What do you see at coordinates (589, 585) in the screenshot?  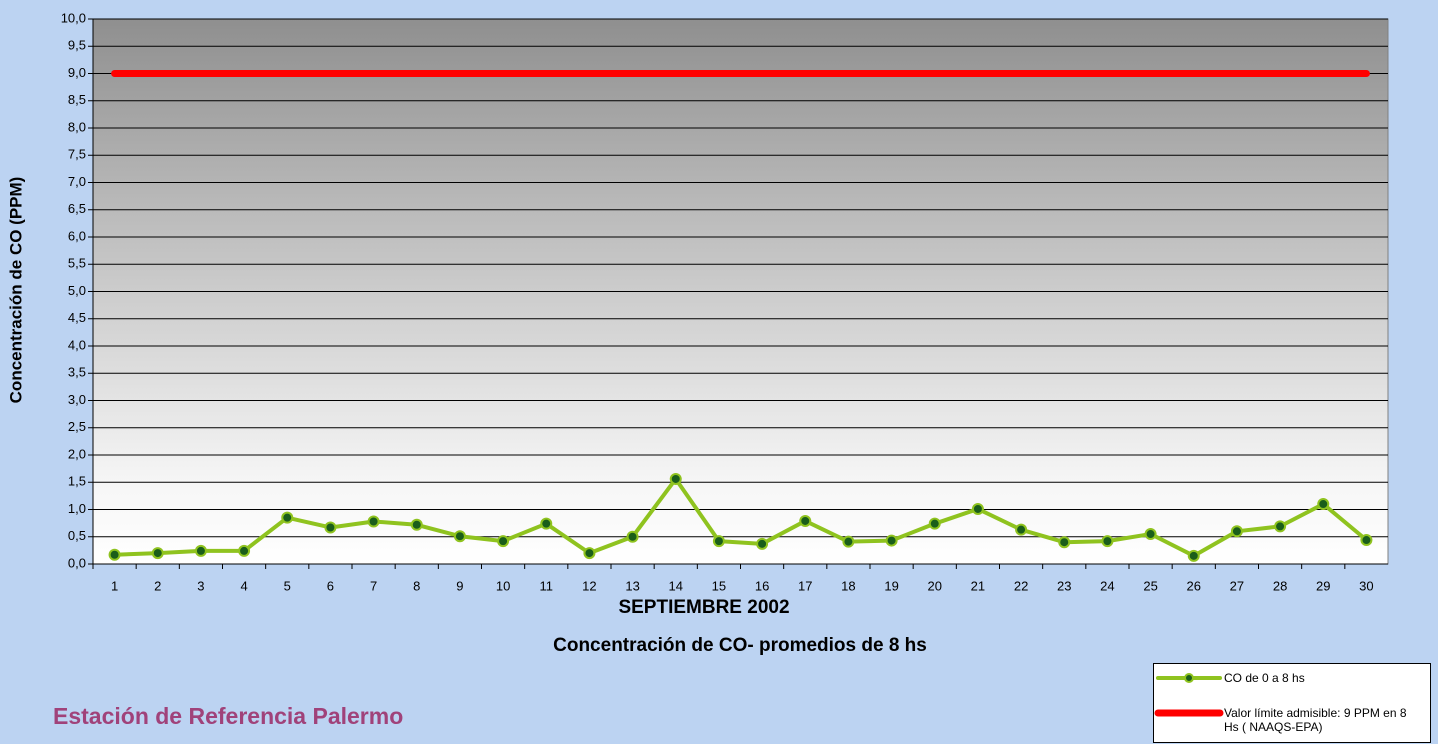 I see `x-tick-label: 12` at bounding box center [589, 585].